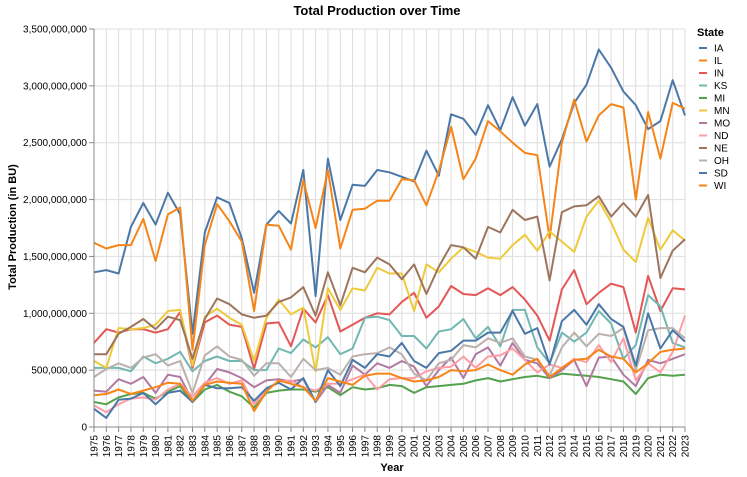  I want to click on x-tick-label: 1988, so click(255, 446).